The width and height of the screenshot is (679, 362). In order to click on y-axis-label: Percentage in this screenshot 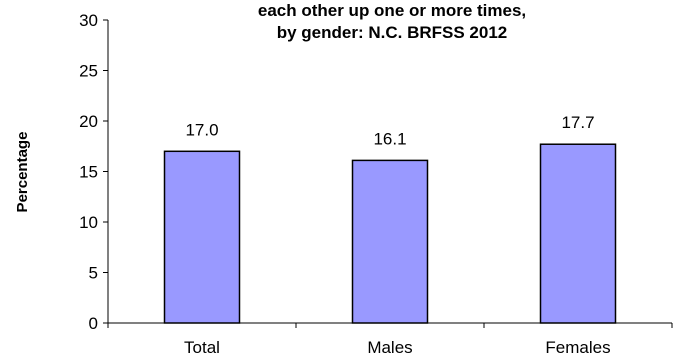, I will do `click(22, 172)`.